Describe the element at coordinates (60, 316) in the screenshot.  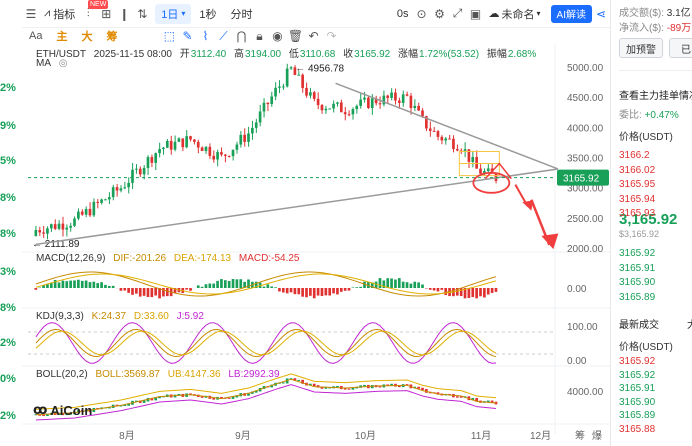
I see `kdj-title: KDJ(9,3,3)` at that location.